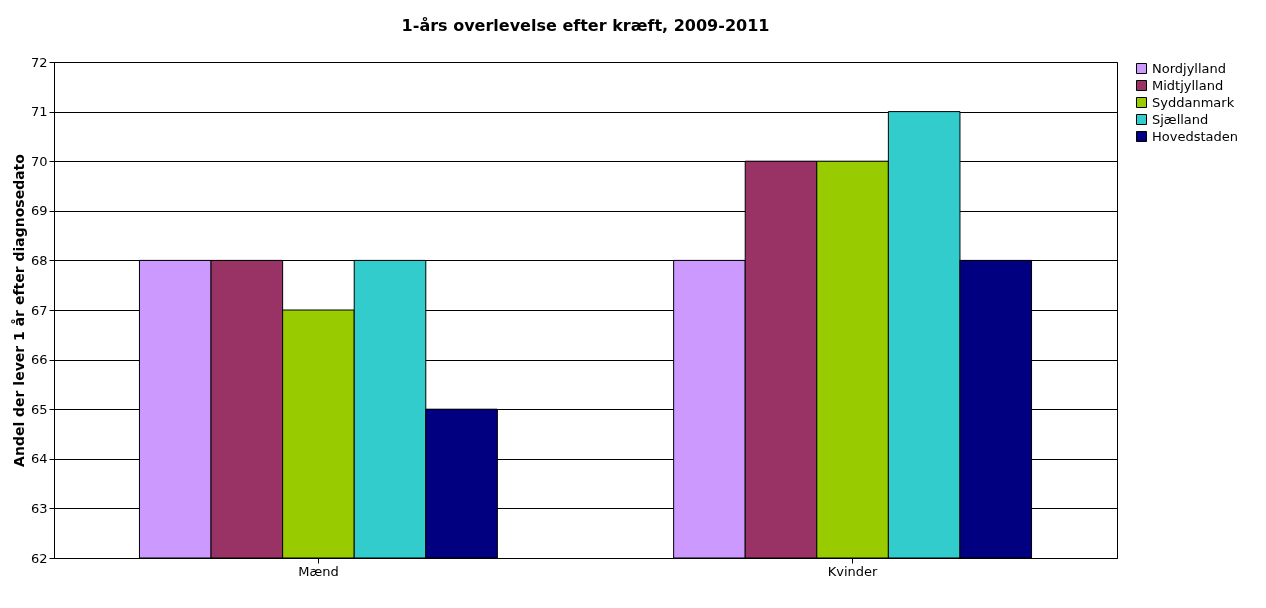 This screenshot has height=608, width=1266. Describe the element at coordinates (39, 211) in the screenshot. I see `y-tick-label: 69` at that location.